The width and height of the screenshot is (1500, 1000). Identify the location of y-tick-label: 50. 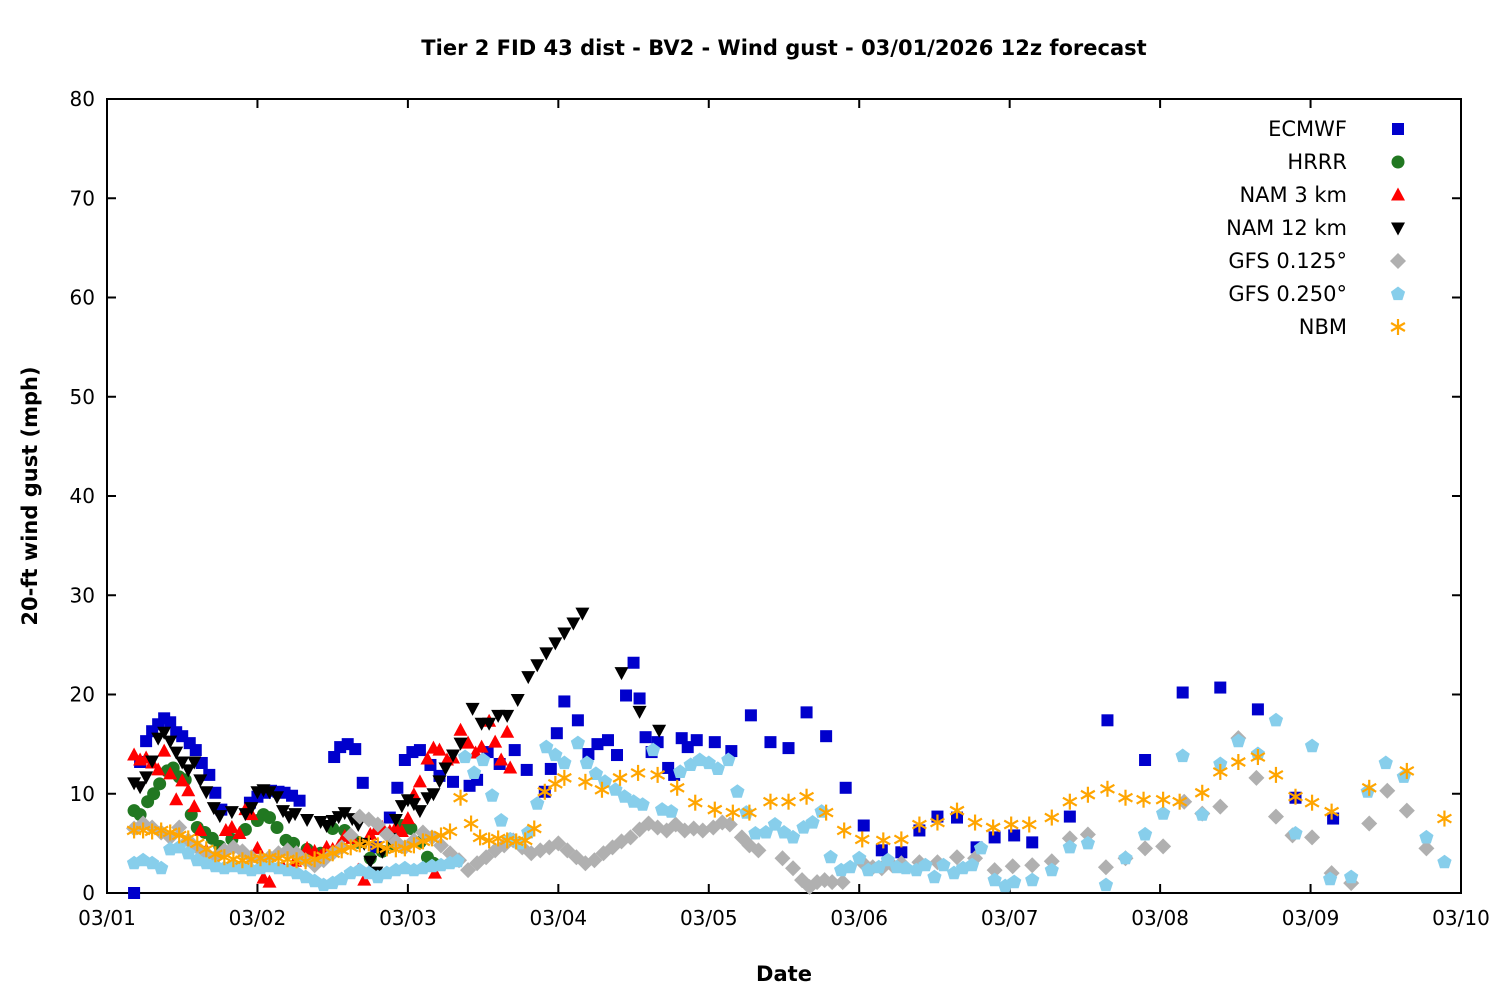
(82, 397).